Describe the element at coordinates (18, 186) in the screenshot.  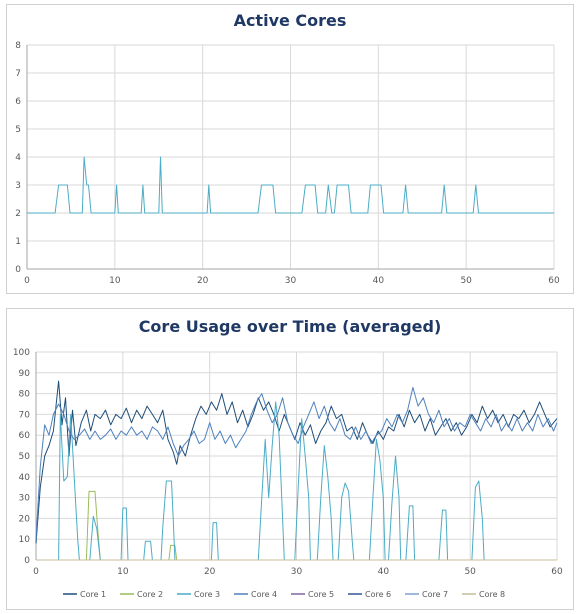
I see `y-tick-label: 3` at that location.